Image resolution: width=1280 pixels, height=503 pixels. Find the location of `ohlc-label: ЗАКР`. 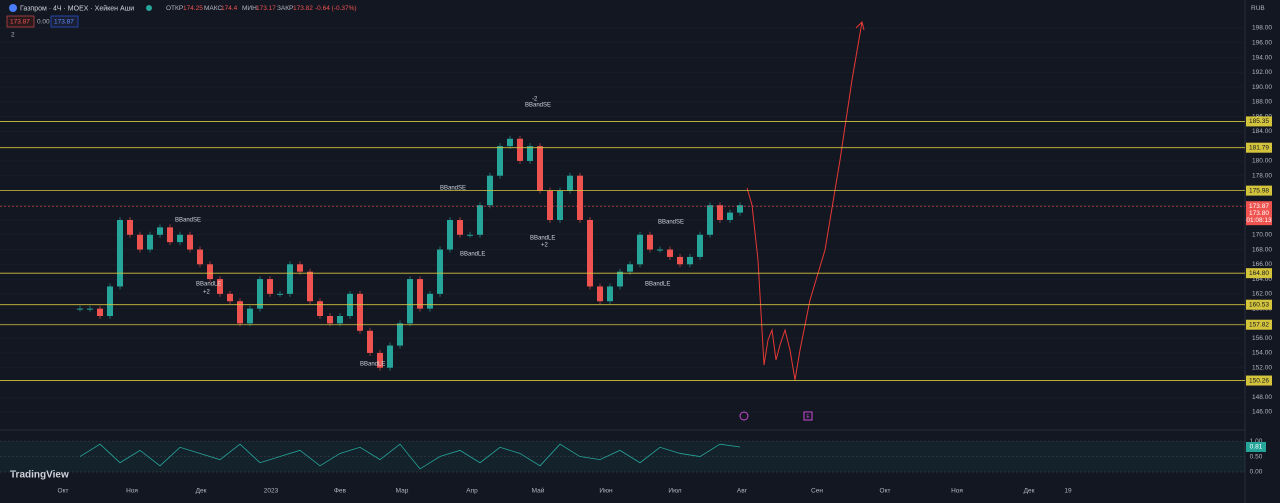

ohlc-label: ЗАКР is located at coordinates (285, 8).